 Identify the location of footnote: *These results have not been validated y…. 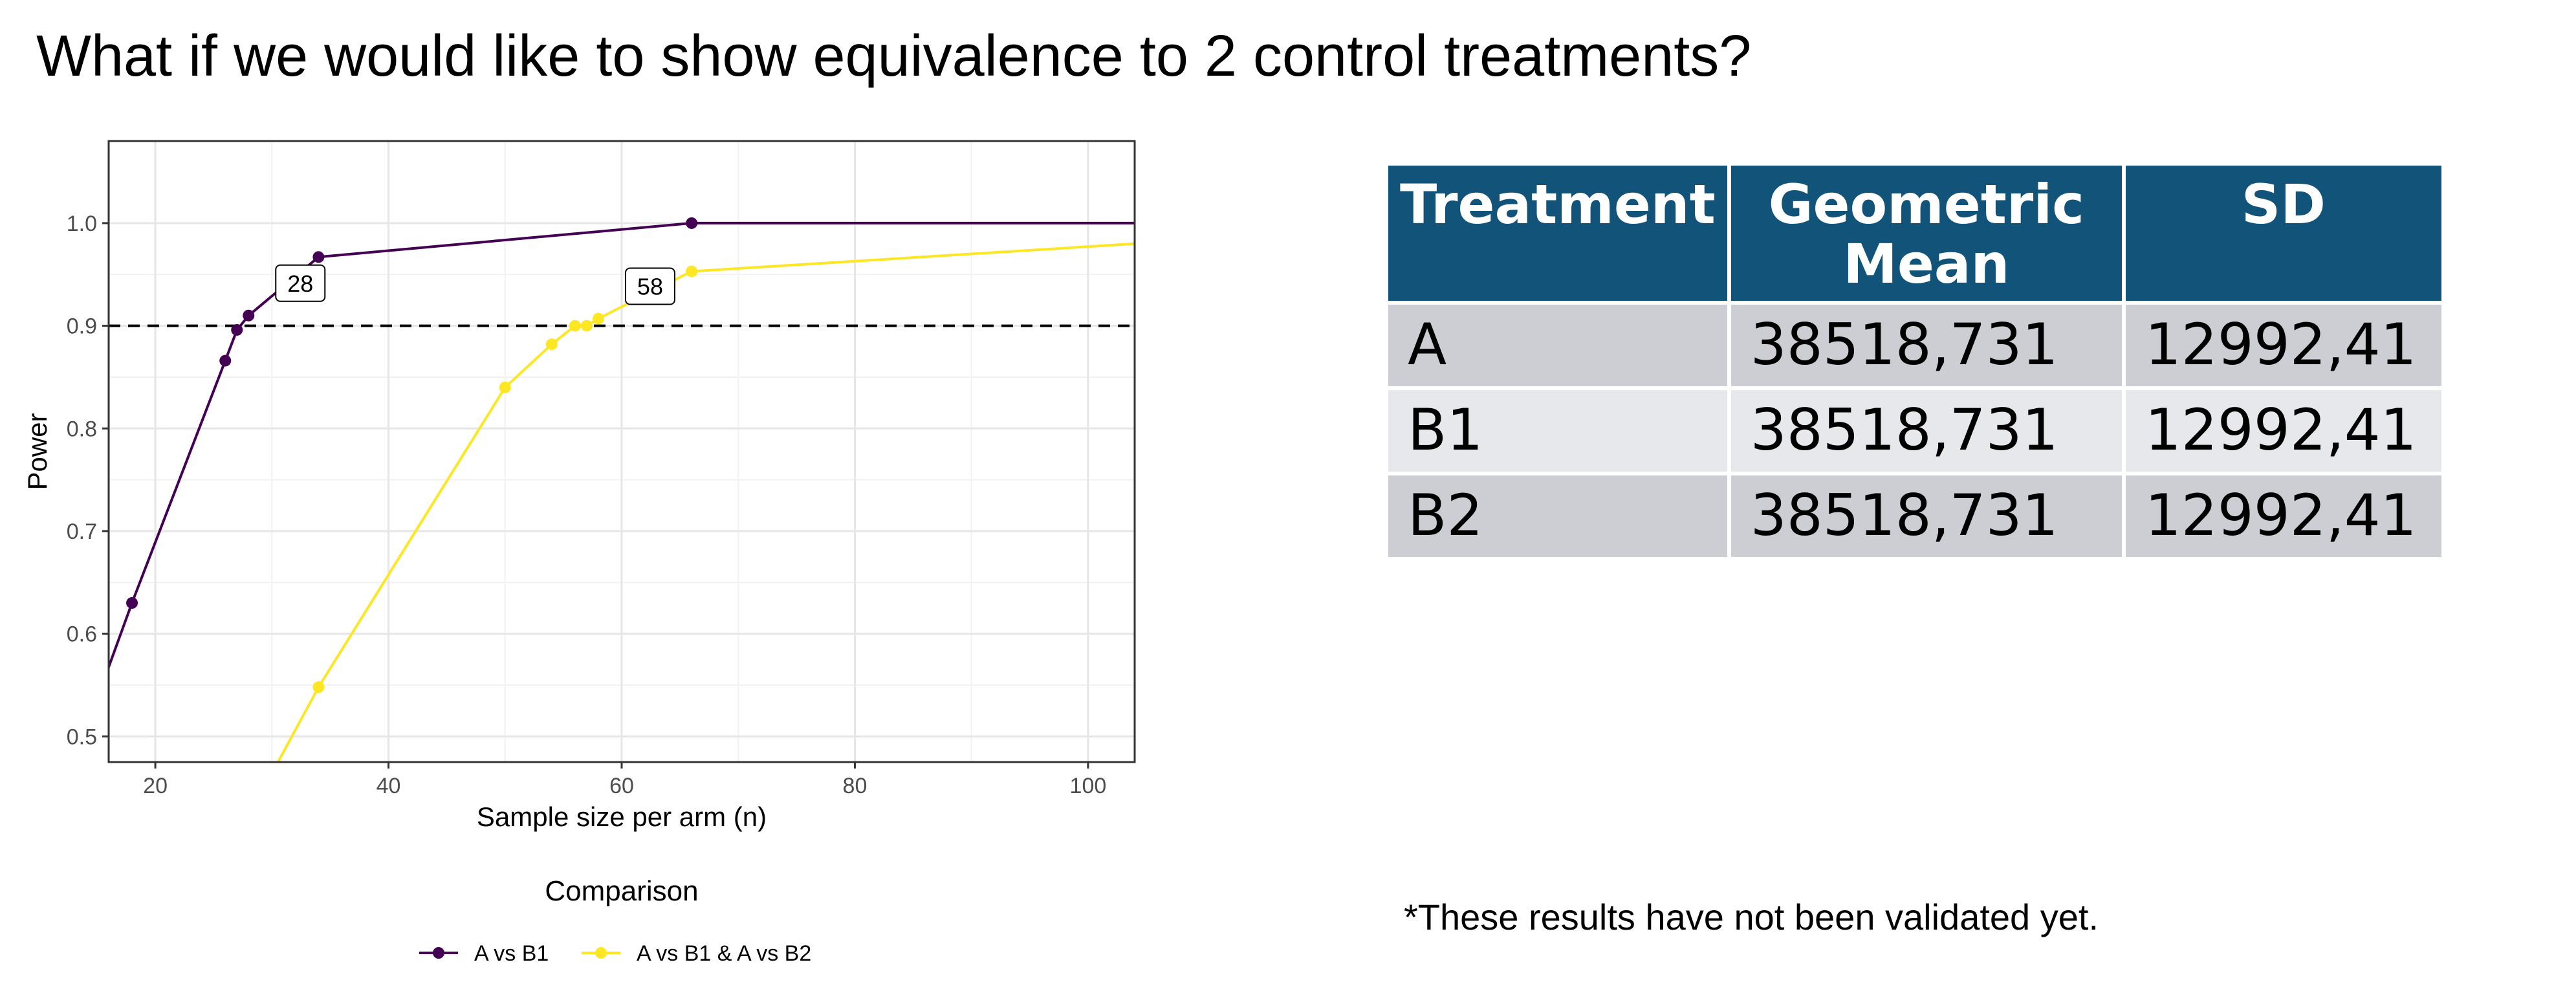
(1751, 917).